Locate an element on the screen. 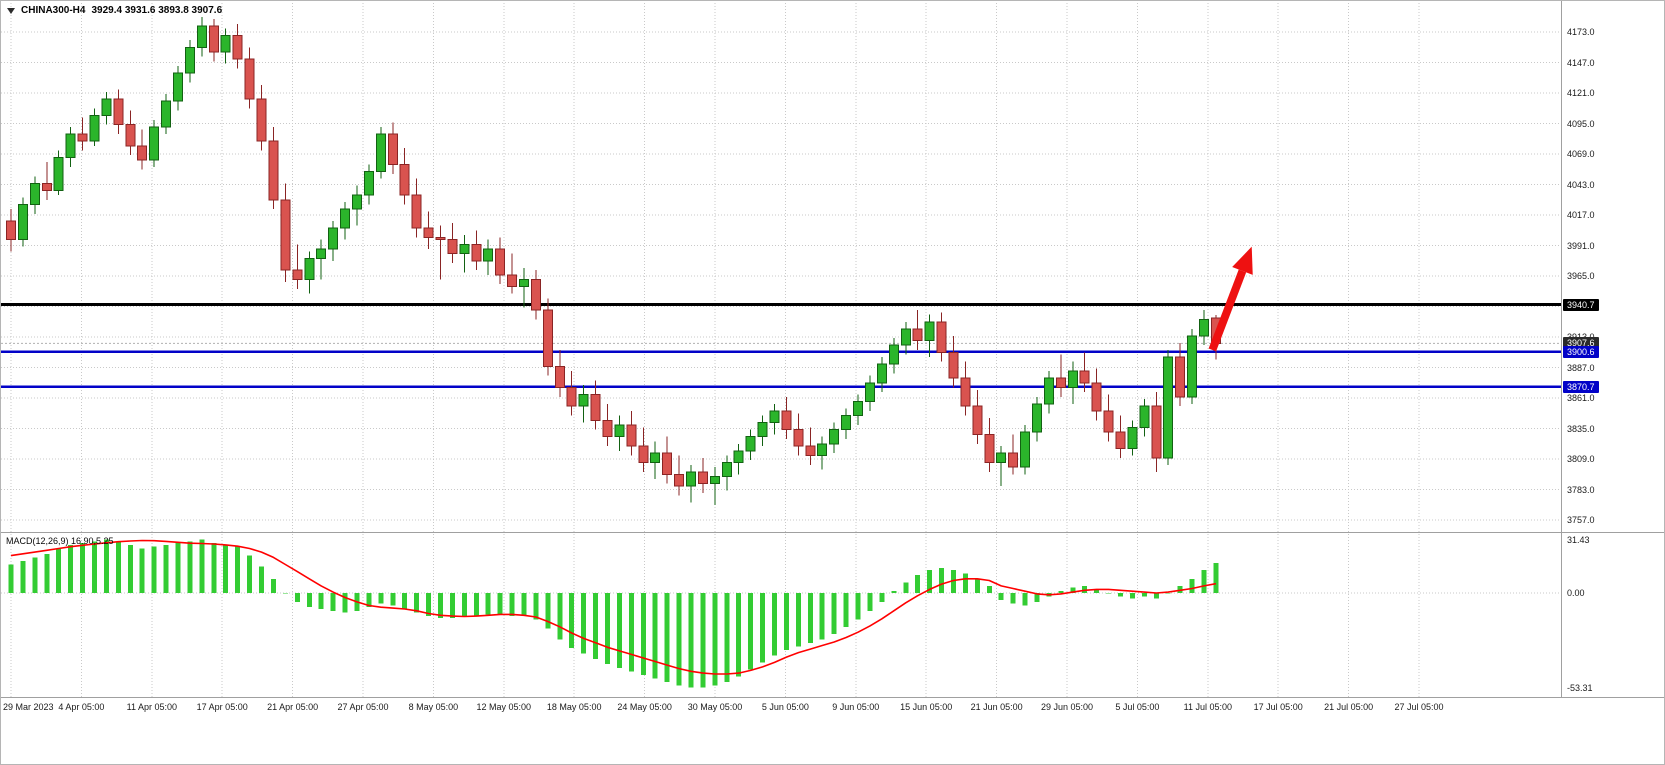  chart-dropdown-icon is located at coordinates (11, 10).